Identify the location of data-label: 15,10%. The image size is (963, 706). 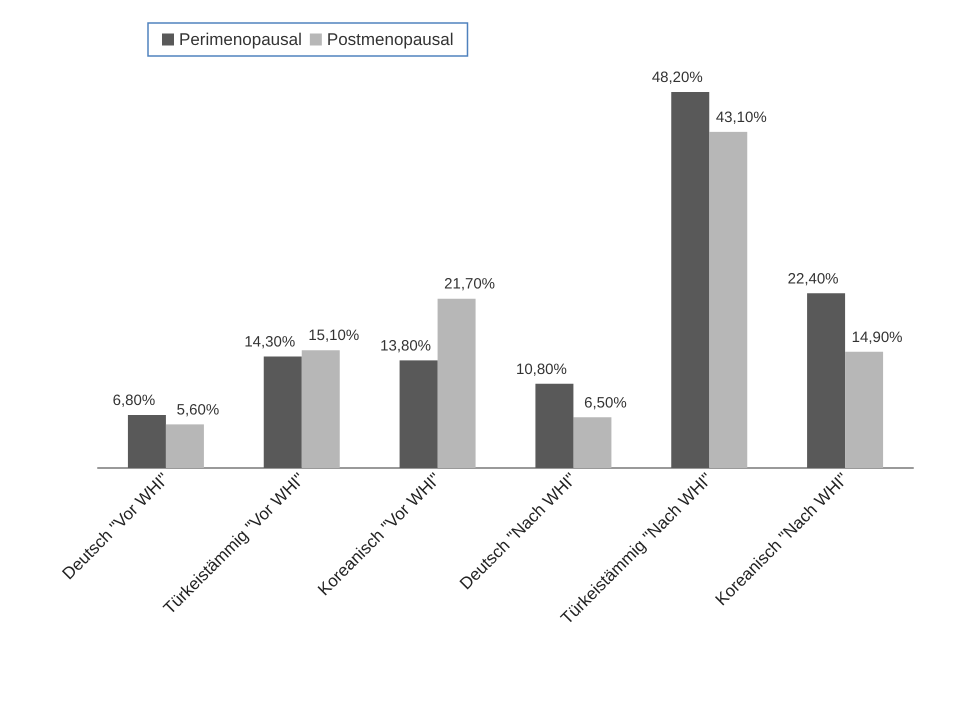
(334, 335).